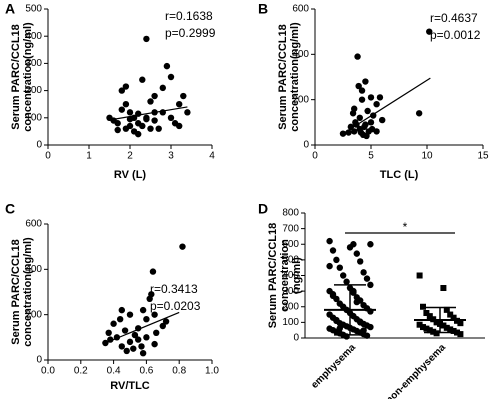 This screenshot has height=399, width=500. Describe the element at coordinates (454, 18) in the screenshot. I see `annotation: r=0.4637` at that location.